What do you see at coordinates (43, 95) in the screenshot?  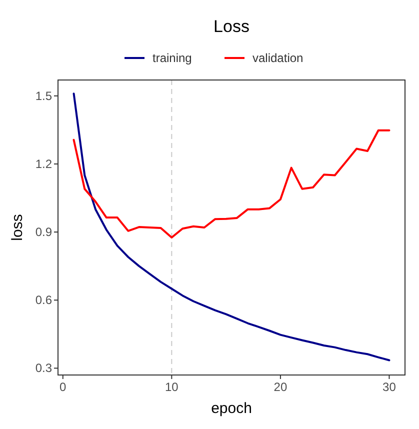 I see `y-tick-label: 1.5` at bounding box center [43, 95].